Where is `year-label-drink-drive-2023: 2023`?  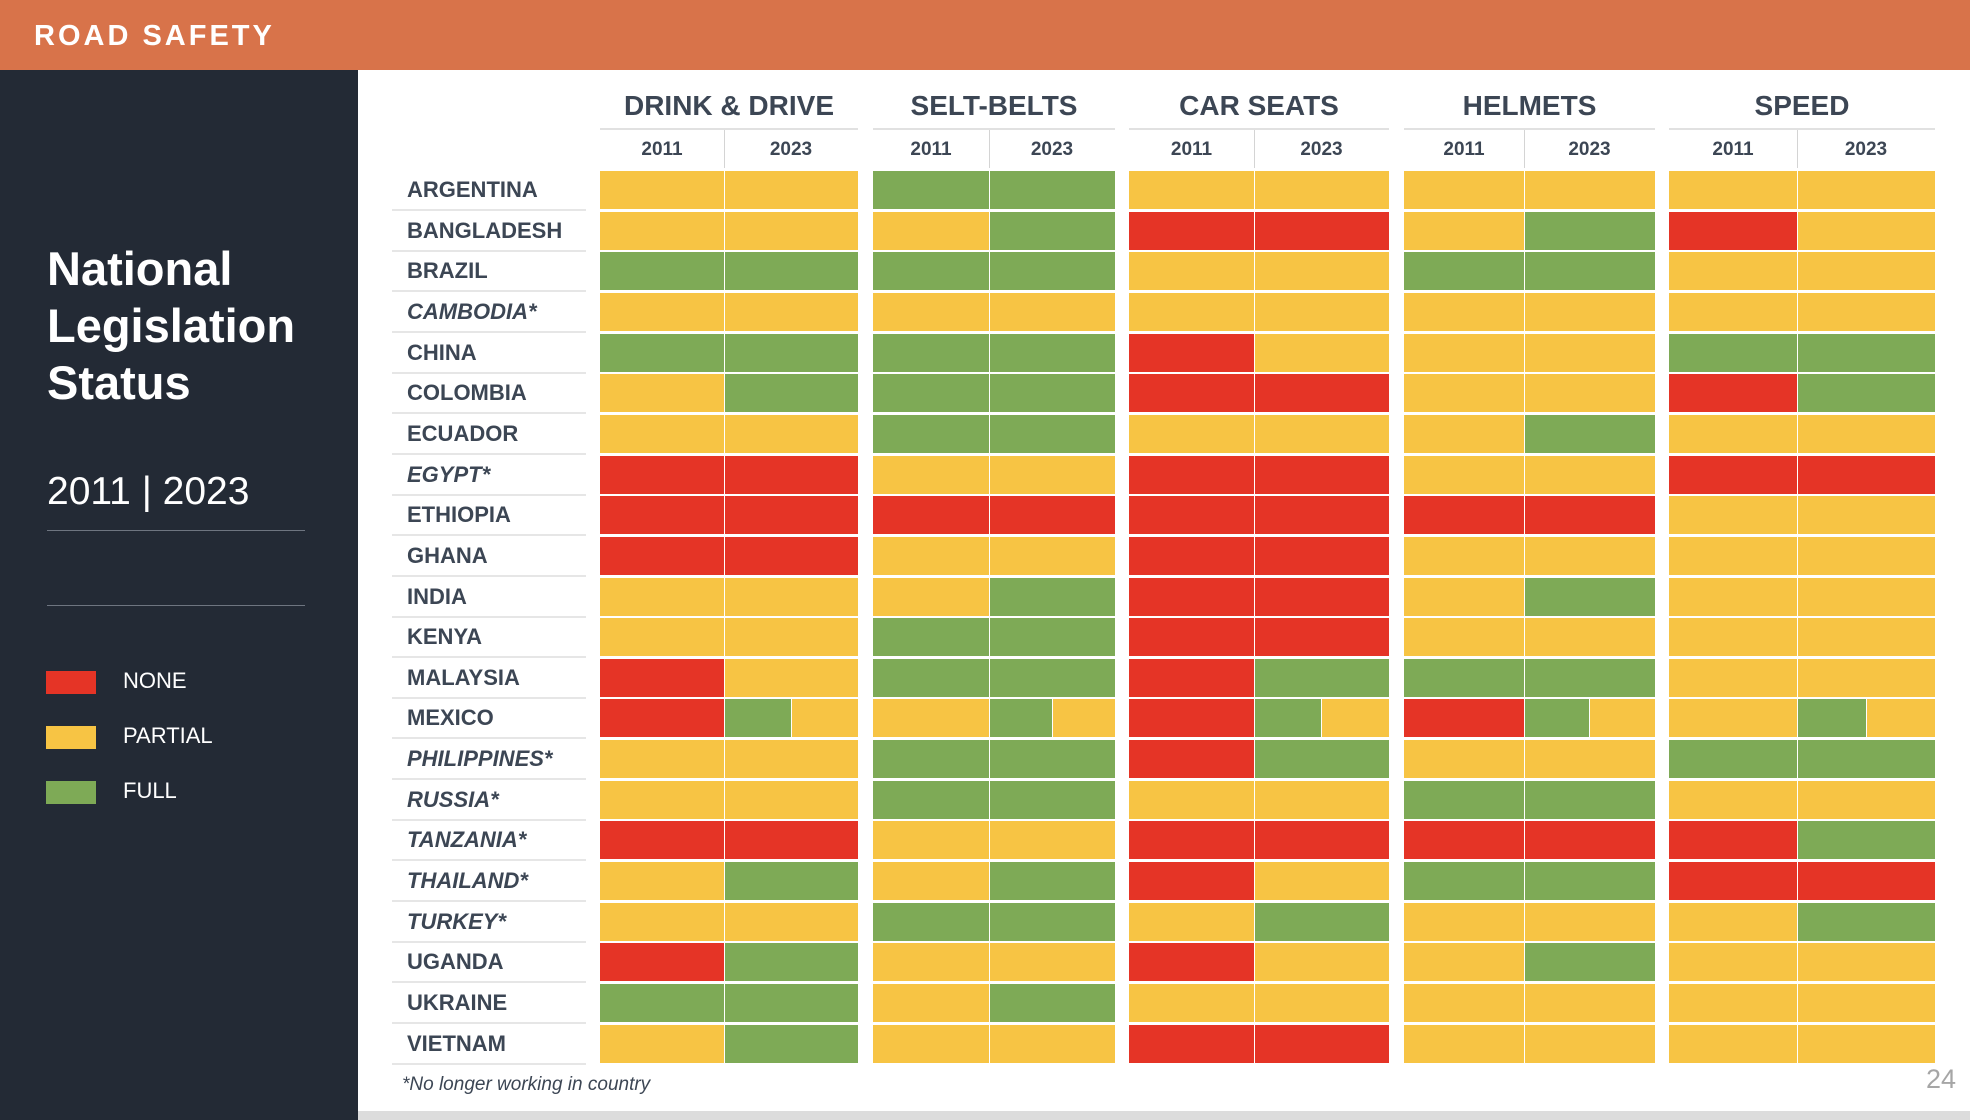 year-label-drink-drive-2023: 2023 is located at coordinates (791, 149).